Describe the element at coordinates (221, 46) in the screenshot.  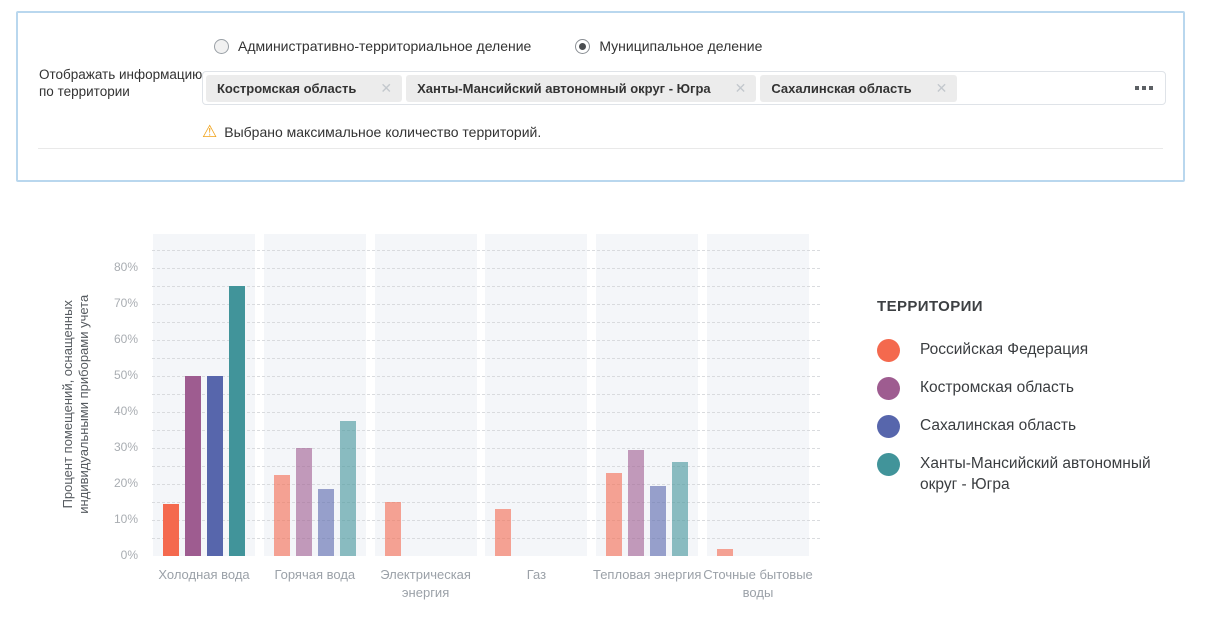
I see `radio-unselected-icon` at that location.